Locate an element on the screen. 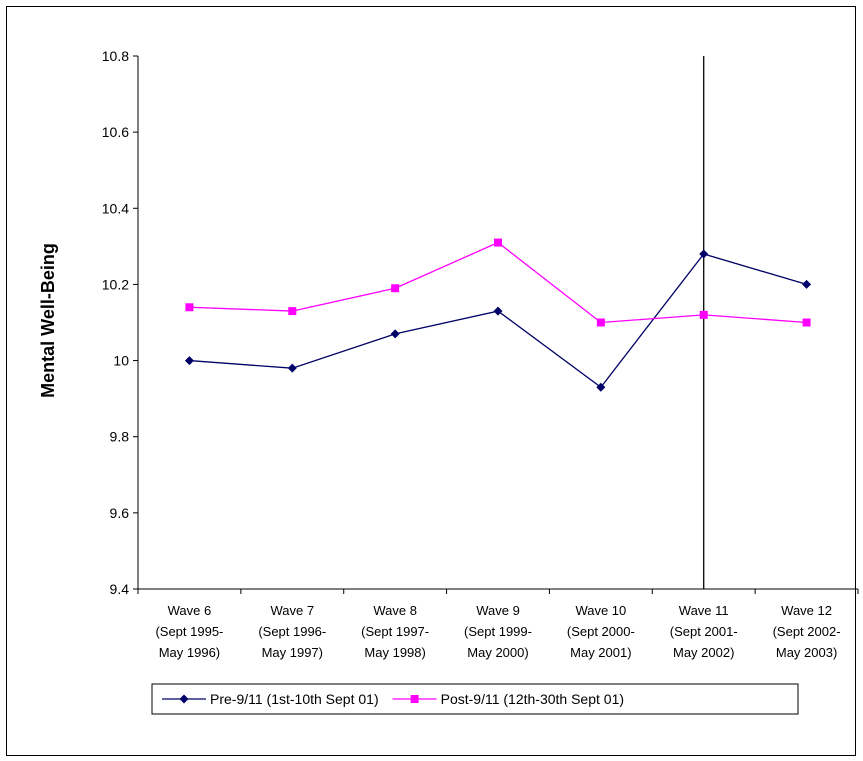 The width and height of the screenshot is (863, 761). x-tick-label-line: May 2000) is located at coordinates (497, 652).